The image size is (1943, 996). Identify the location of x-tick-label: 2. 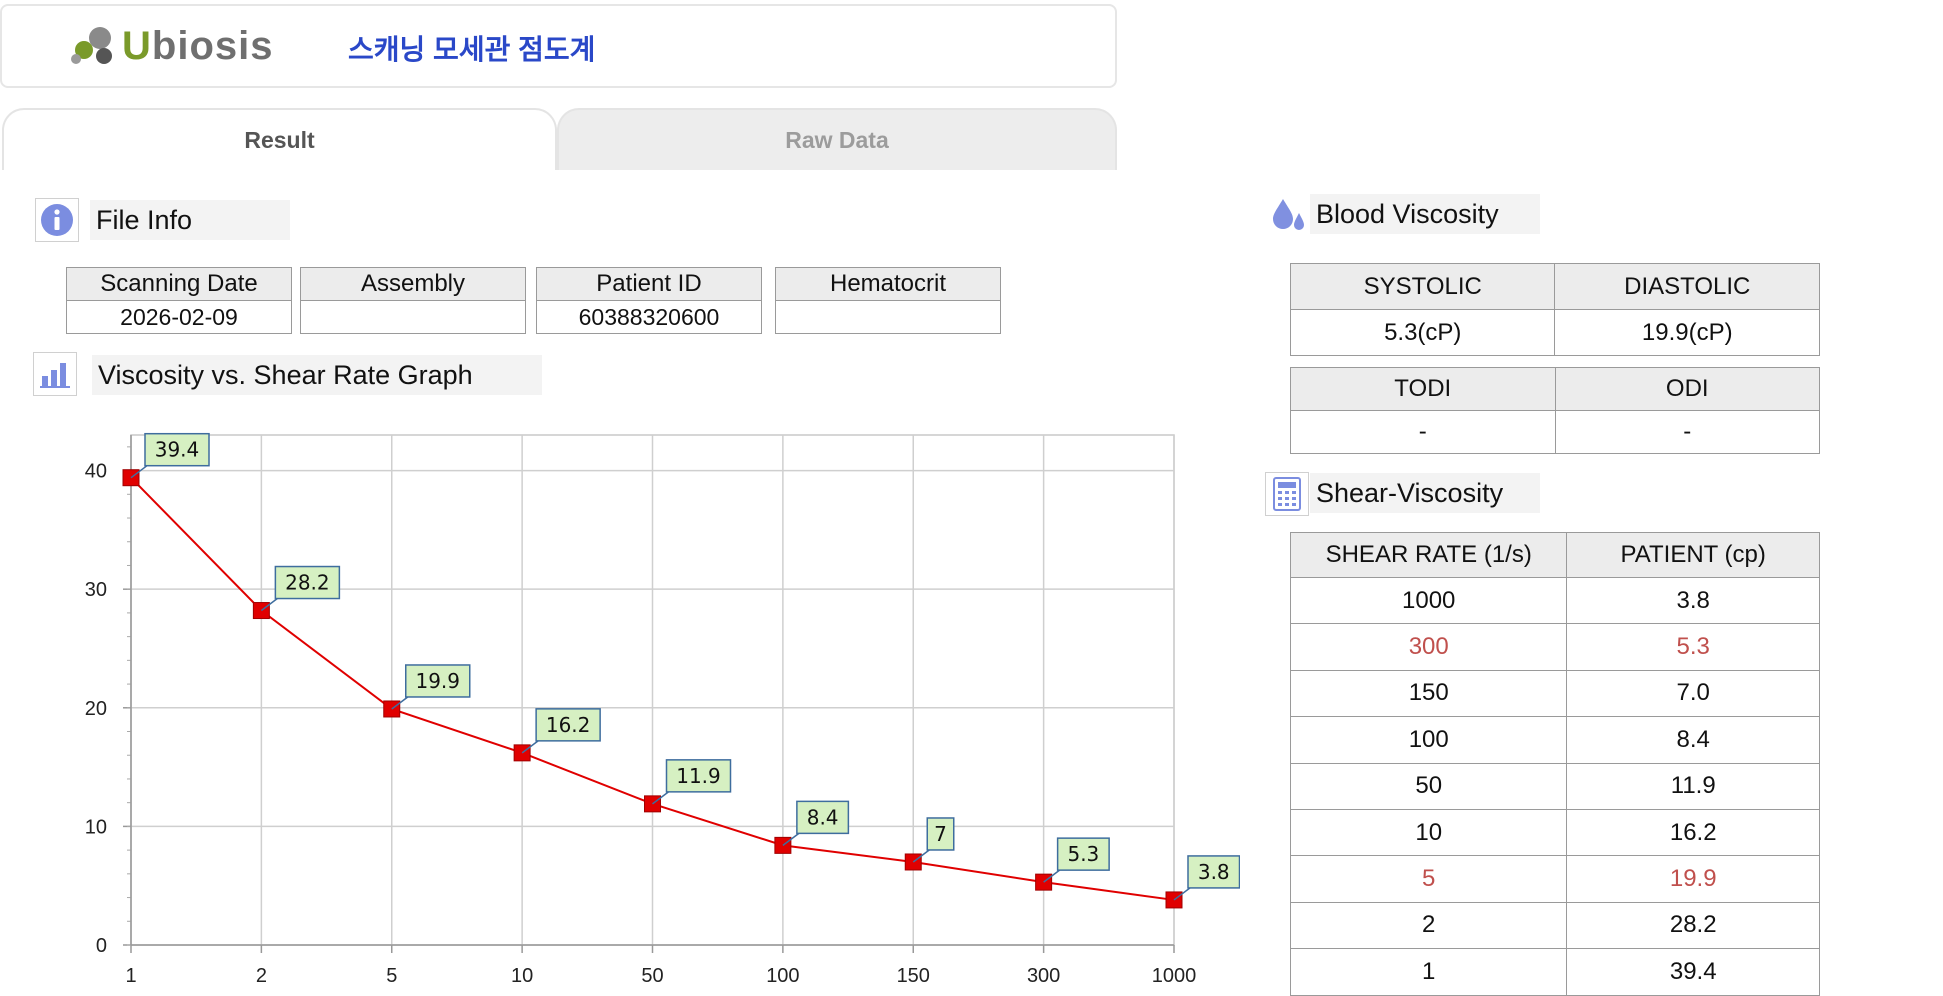
(261, 976).